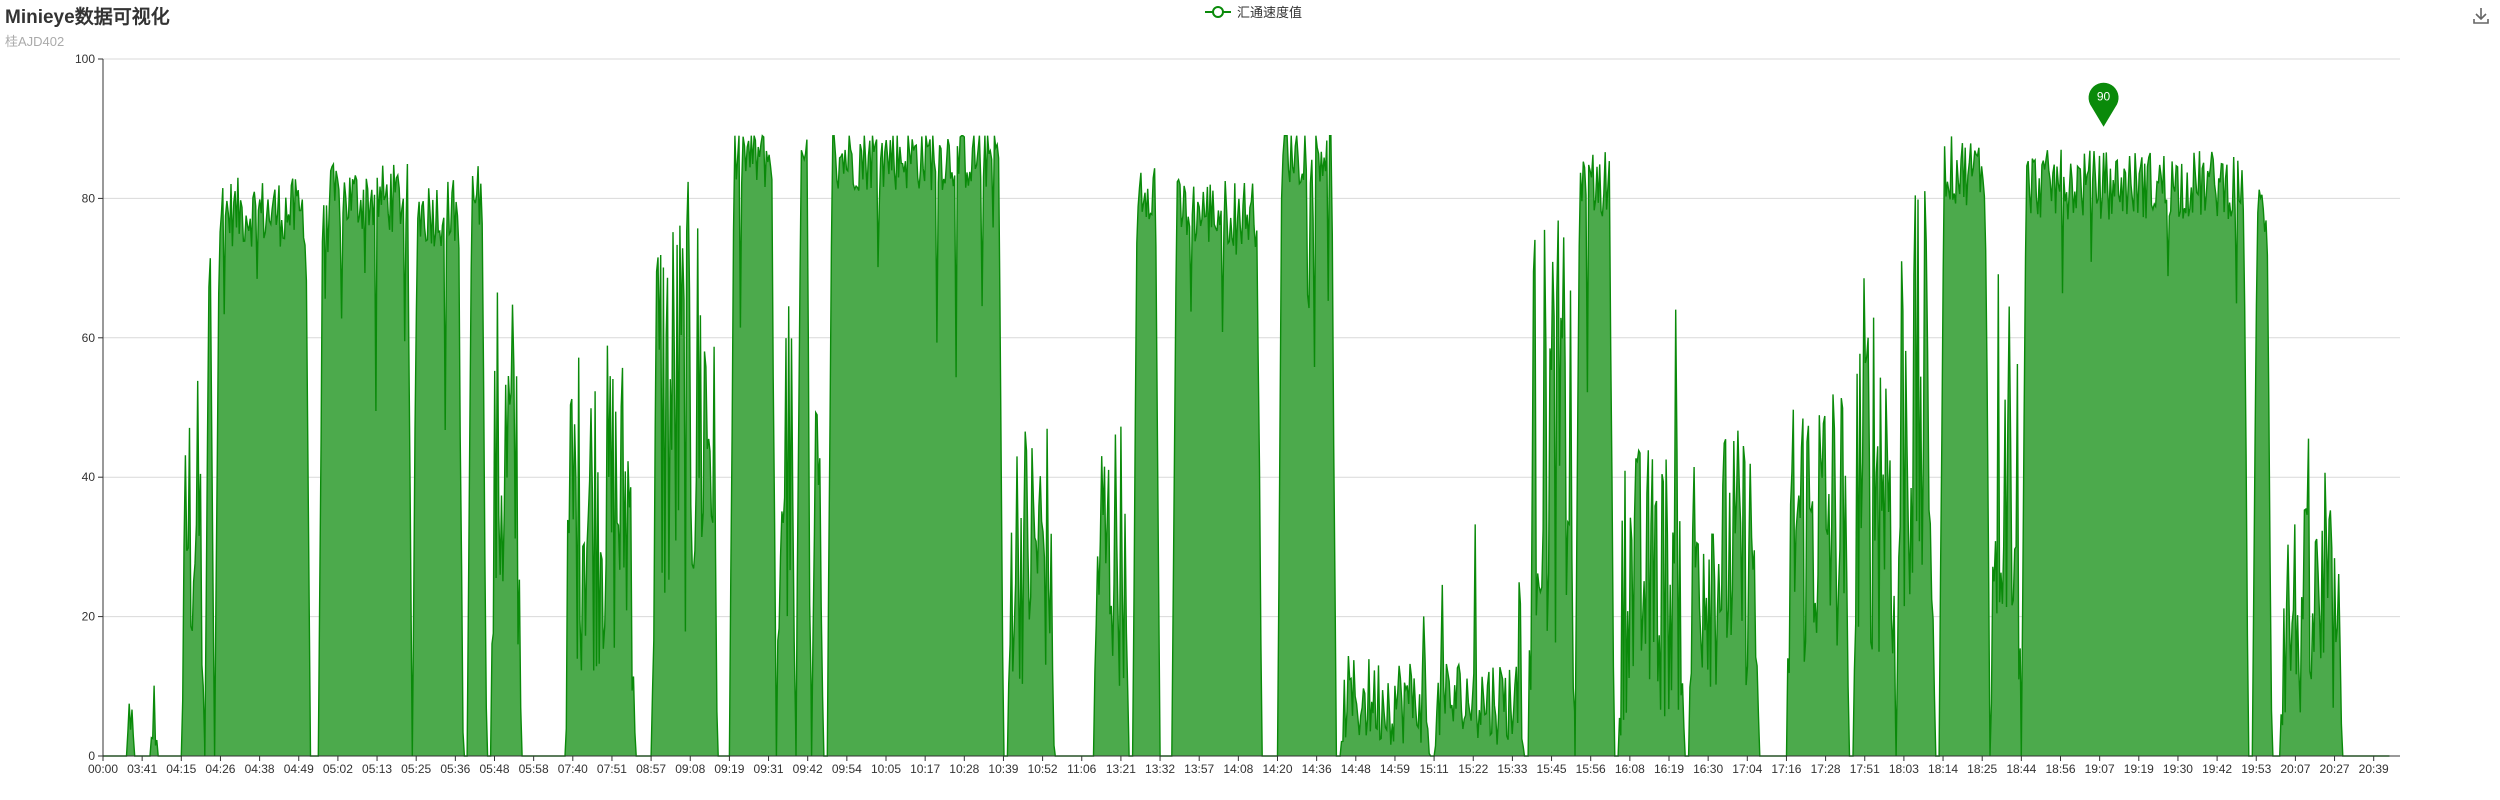  I want to click on x-tick-label: 09:42, so click(808, 769).